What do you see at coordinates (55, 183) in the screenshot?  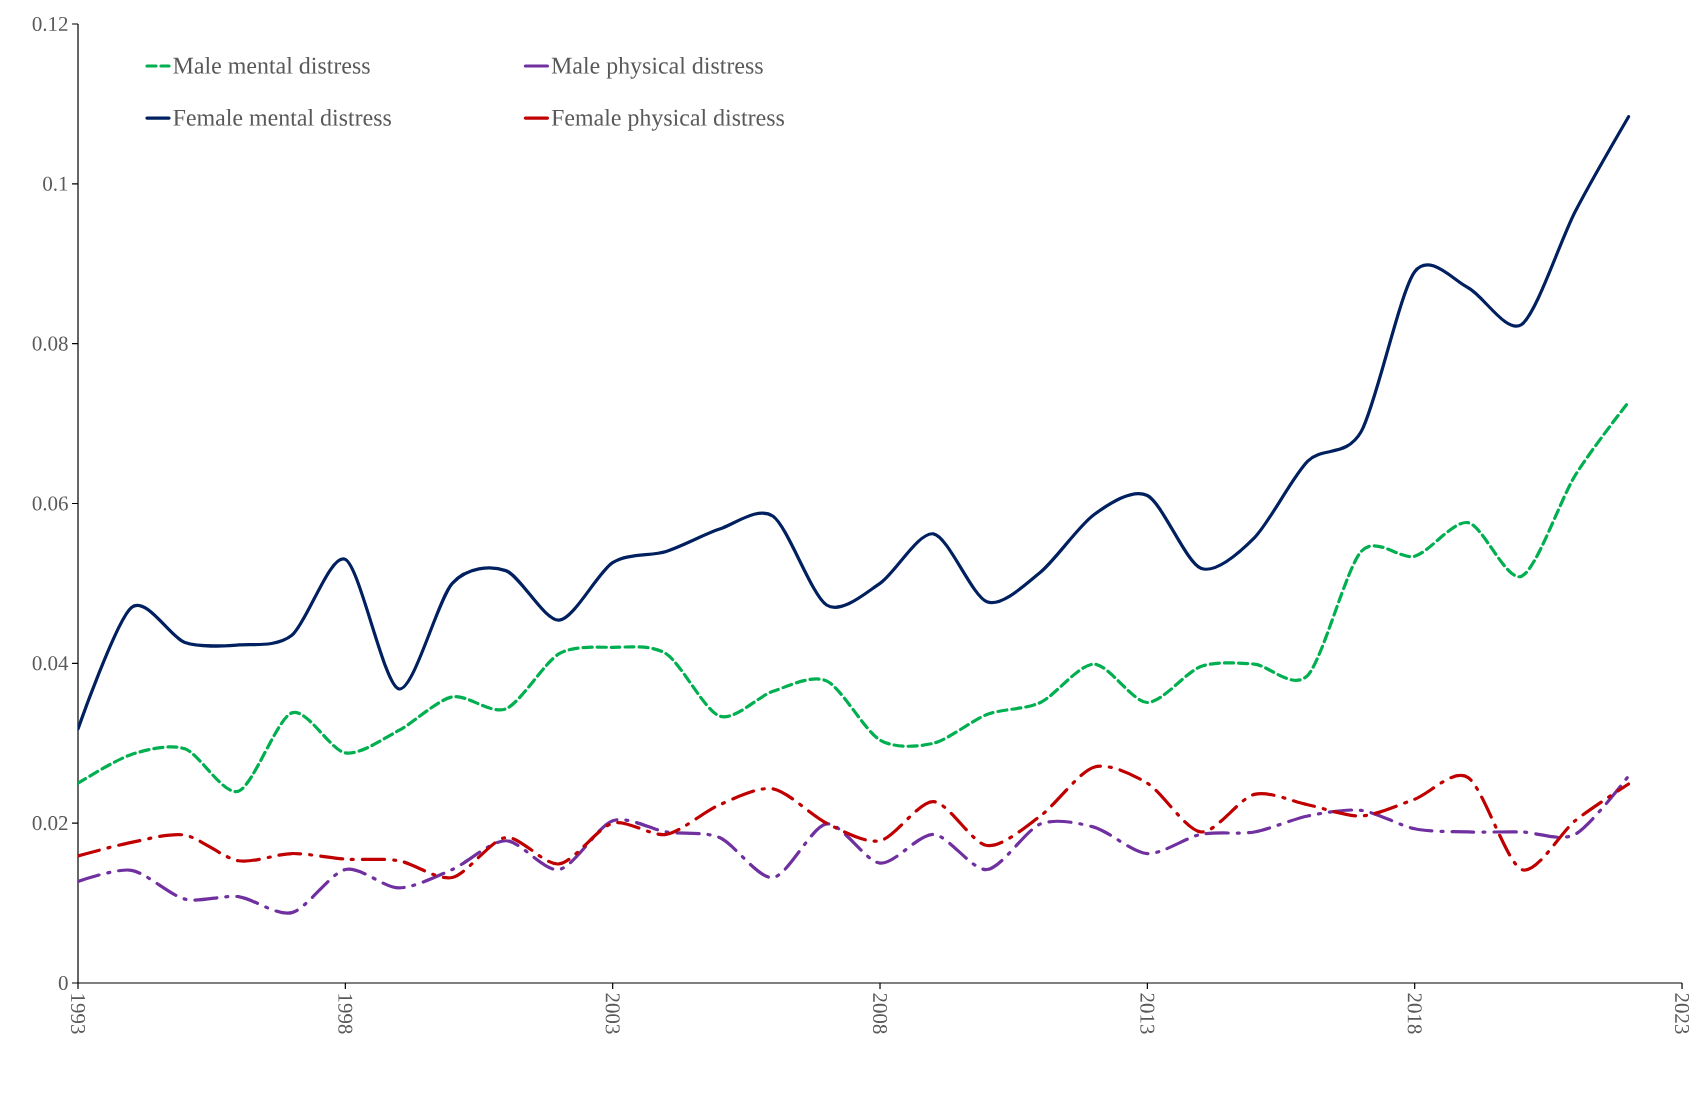 I see `y-tick-label: 0.1` at bounding box center [55, 183].